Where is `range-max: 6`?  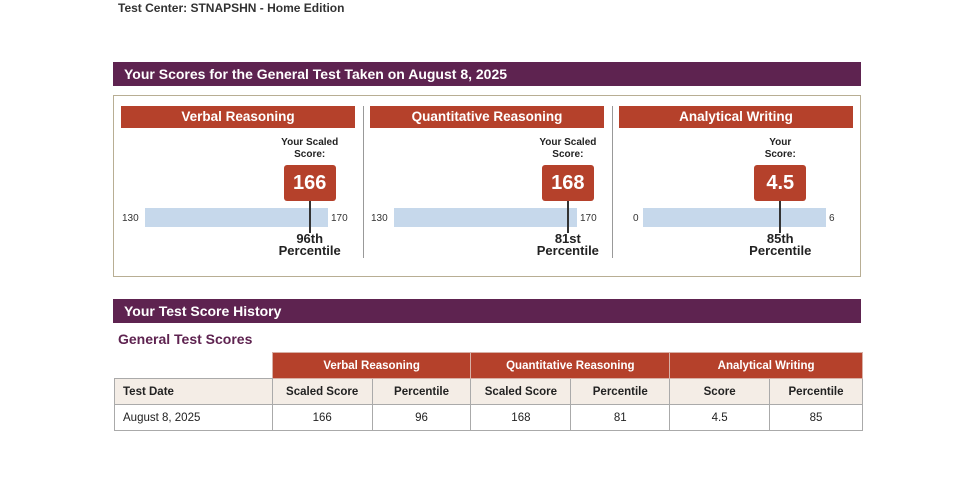
range-max: 6 is located at coordinates (832, 218).